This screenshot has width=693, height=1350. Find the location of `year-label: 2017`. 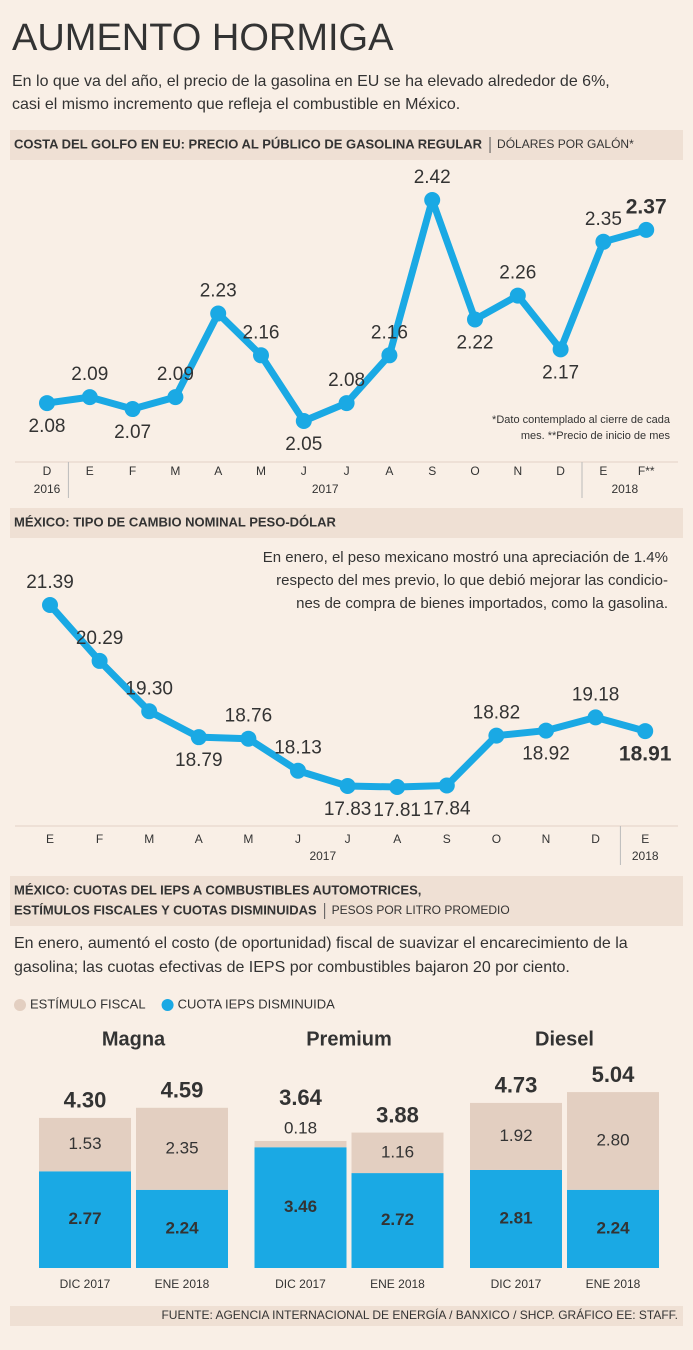

year-label: 2017 is located at coordinates (325, 489).